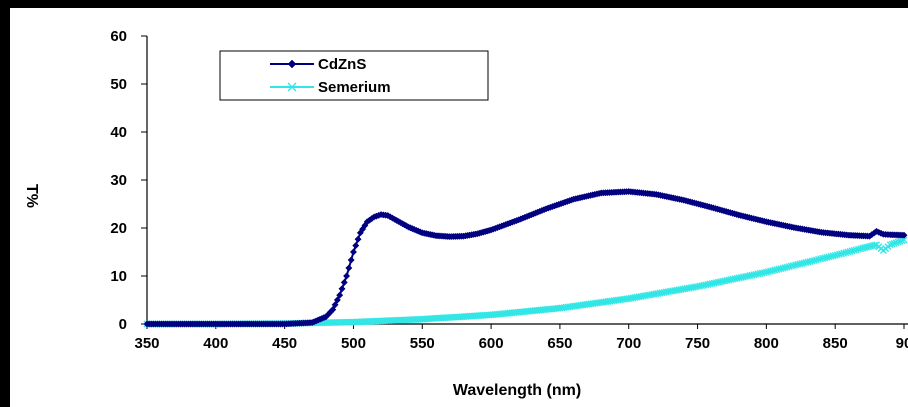 The height and width of the screenshot is (407, 908). Describe the element at coordinates (118, 228) in the screenshot. I see `y-tick-label: 20` at that location.